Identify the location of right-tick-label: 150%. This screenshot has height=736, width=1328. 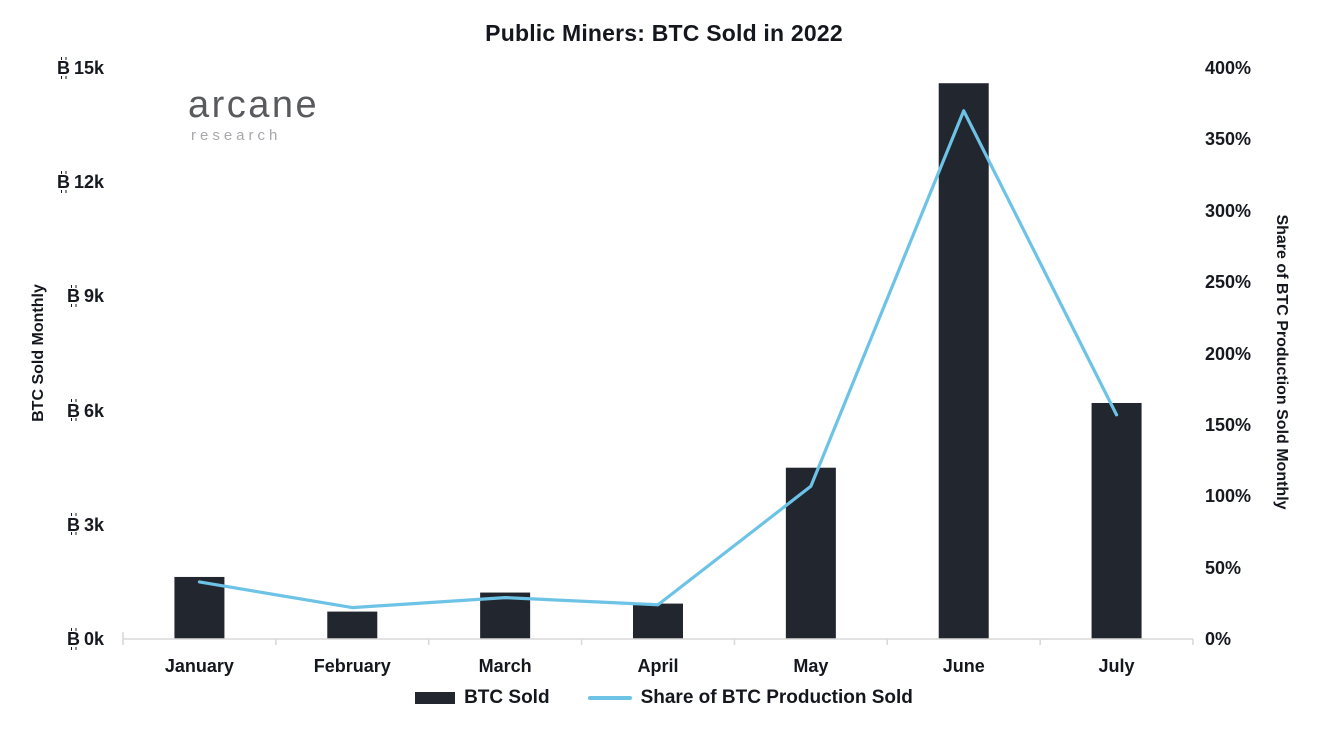
(1228, 424).